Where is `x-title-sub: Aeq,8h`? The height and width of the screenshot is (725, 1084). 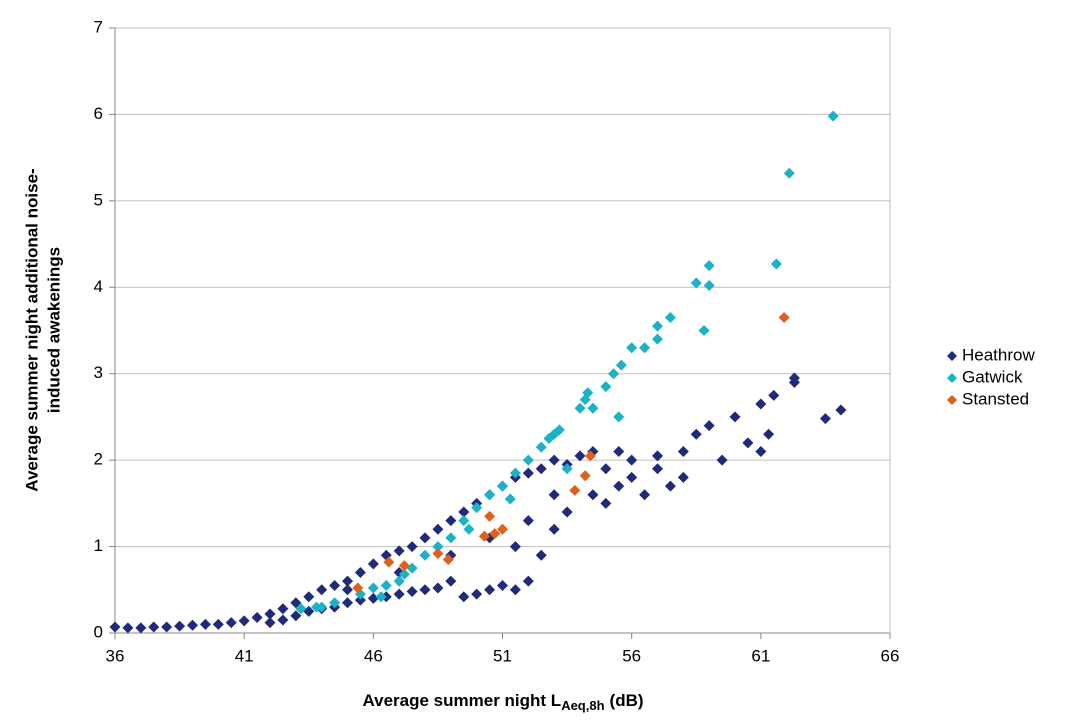 x-title-sub: Aeq,8h is located at coordinates (582, 705).